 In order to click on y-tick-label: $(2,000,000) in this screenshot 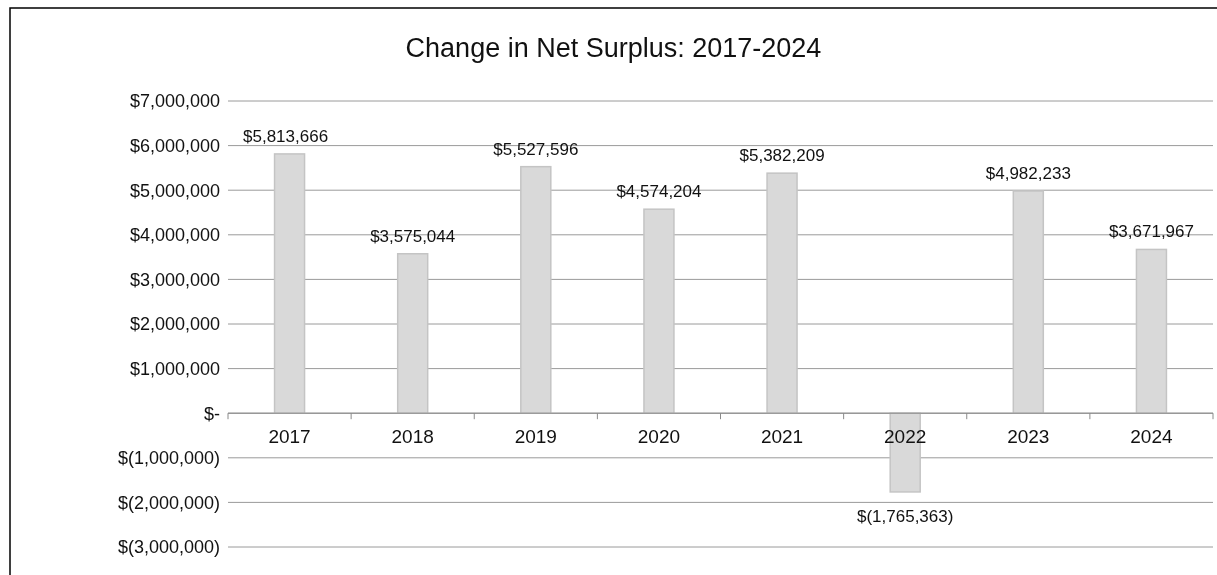, I will do `click(168, 502)`.